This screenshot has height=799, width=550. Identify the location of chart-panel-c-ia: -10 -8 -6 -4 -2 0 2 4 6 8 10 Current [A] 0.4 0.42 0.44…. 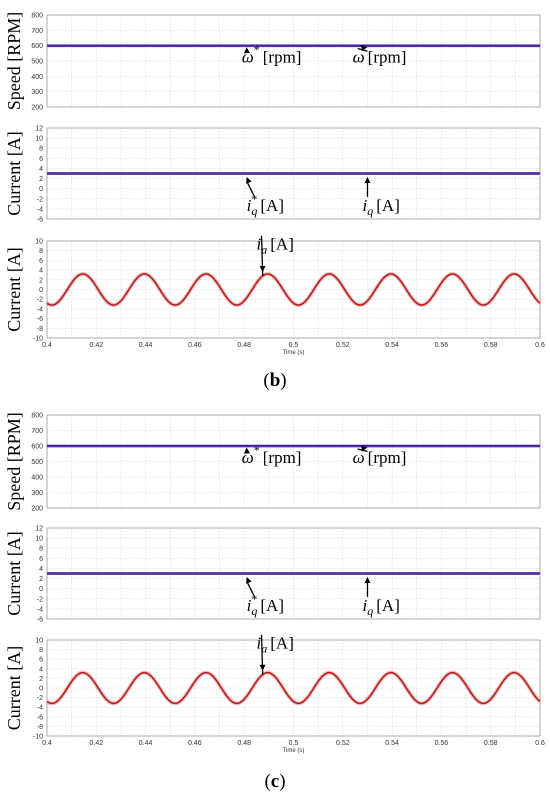
(274, 694).